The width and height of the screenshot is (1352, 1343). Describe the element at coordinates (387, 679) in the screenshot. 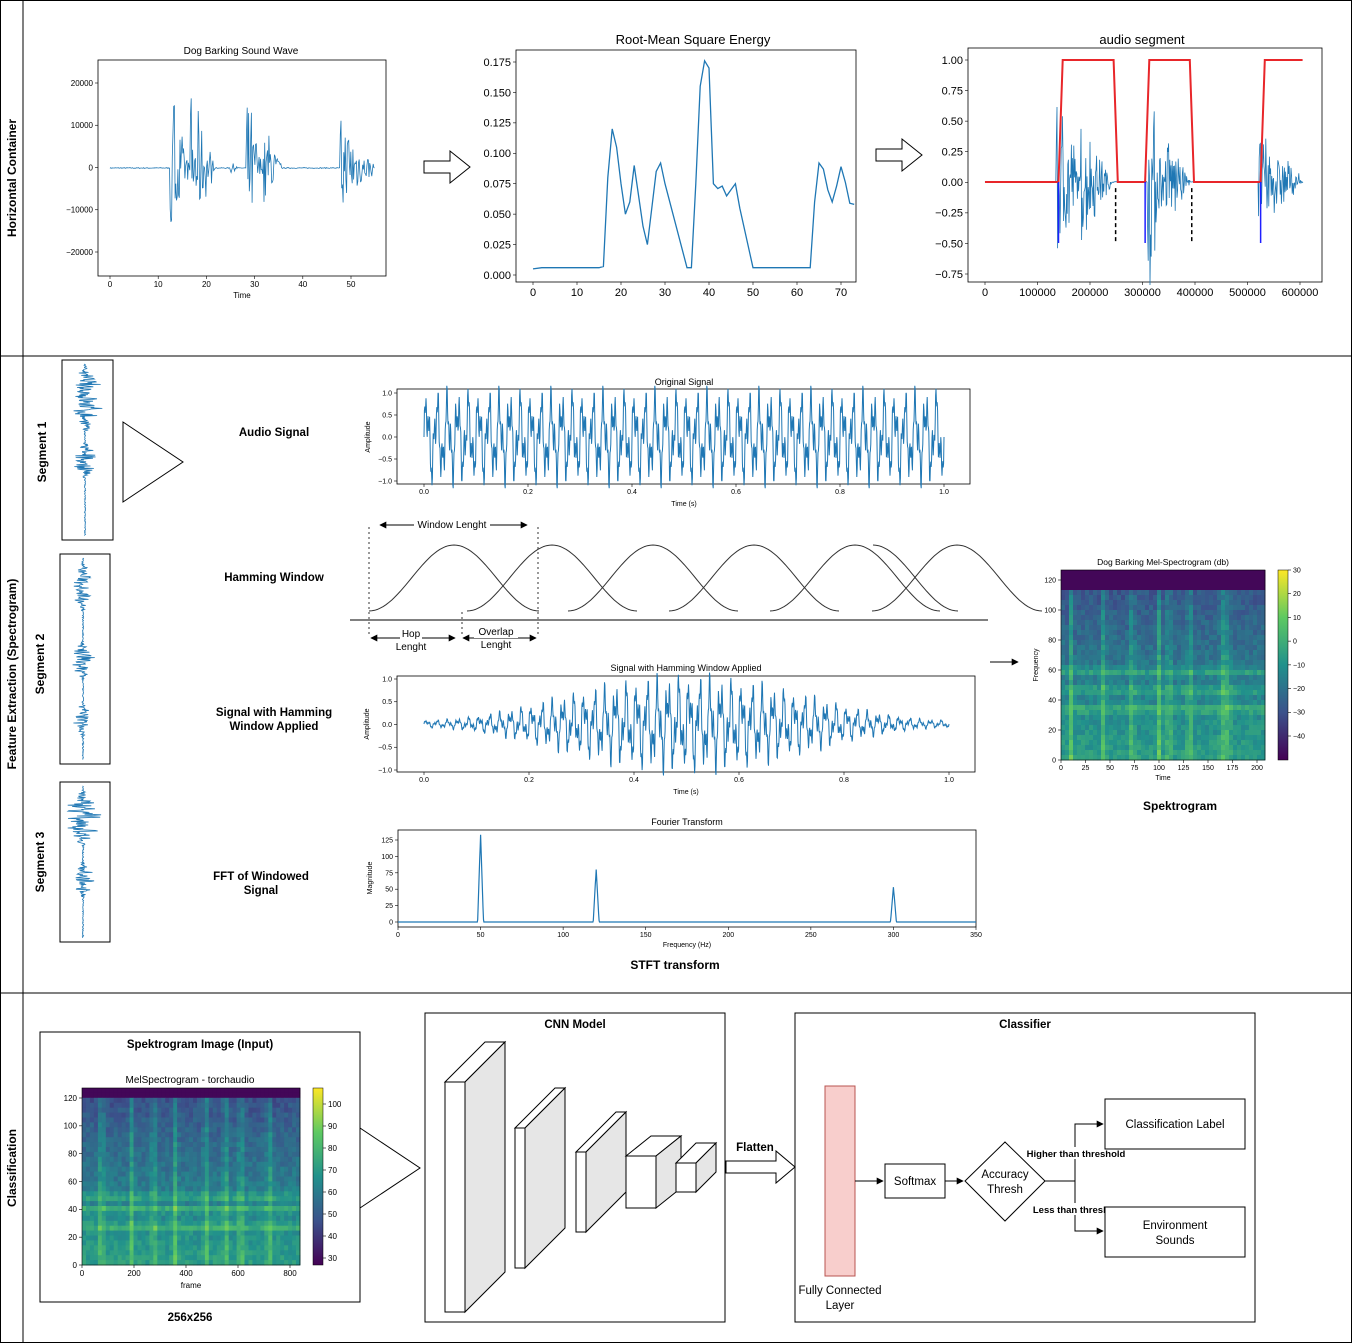

I see `win-y-tick-label: 1.0` at that location.